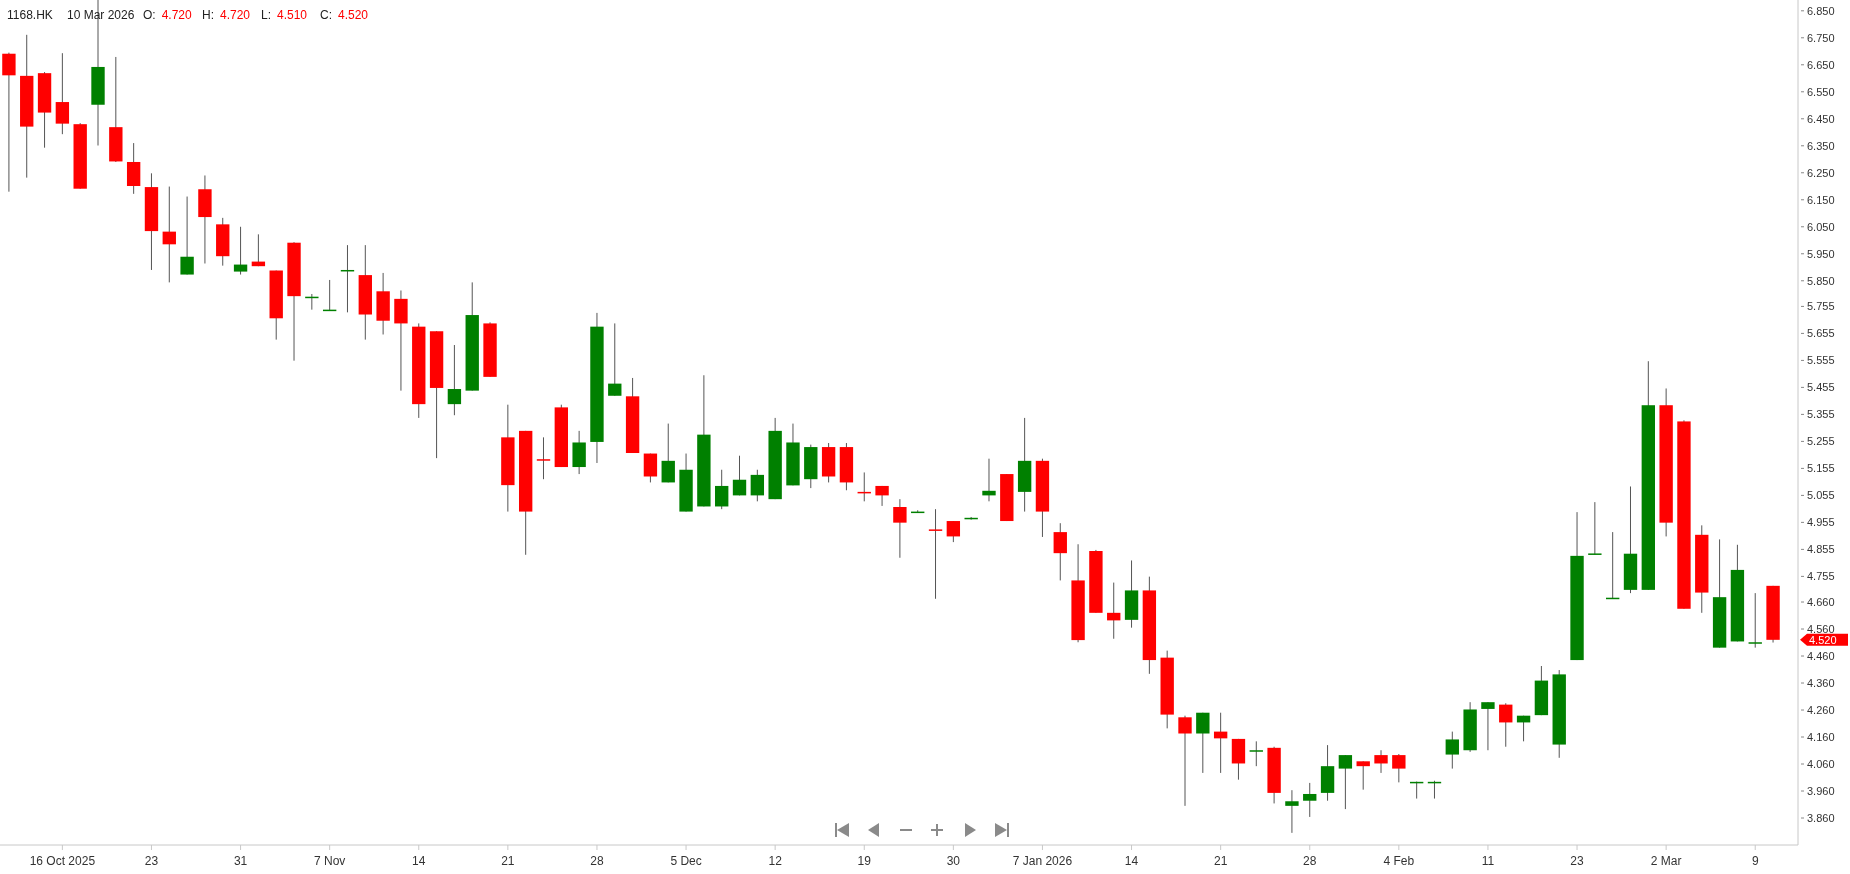 This screenshot has width=1850, height=874. What do you see at coordinates (1821, 280) in the screenshot?
I see `y-tick-label: 5.850` at bounding box center [1821, 280].